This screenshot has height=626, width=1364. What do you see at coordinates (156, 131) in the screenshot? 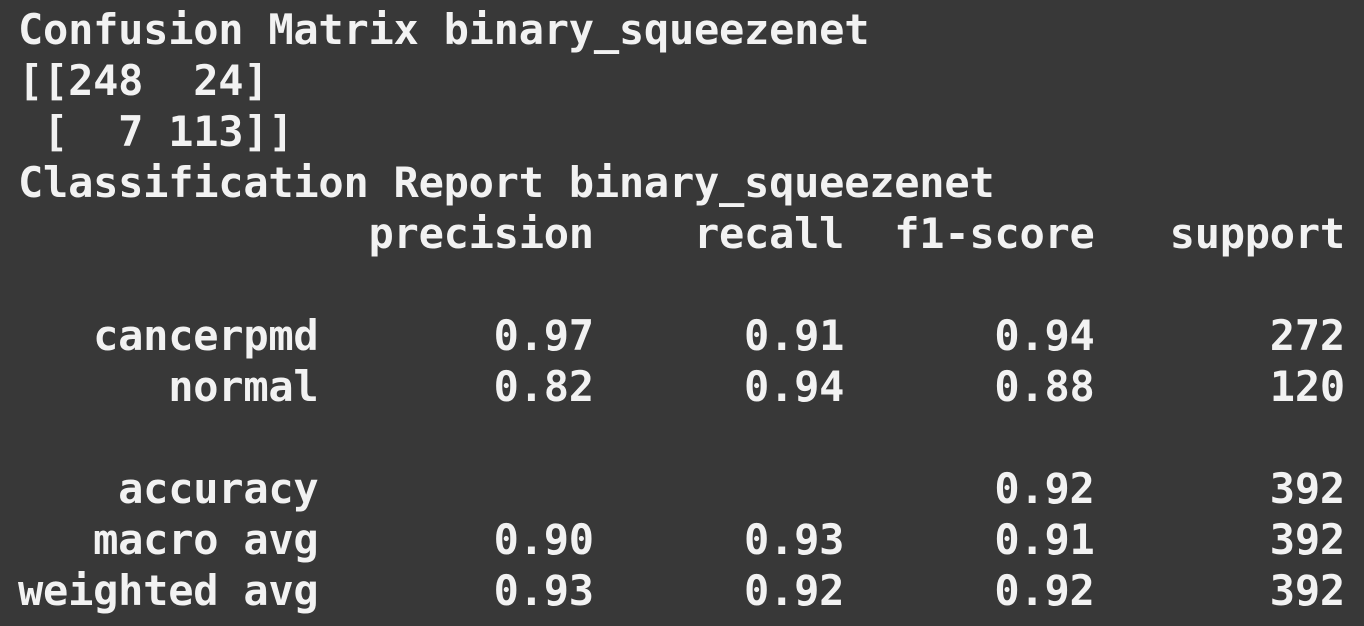
I see `confusion-matrix-row-2: [ 7 113]]` at bounding box center [156, 131].